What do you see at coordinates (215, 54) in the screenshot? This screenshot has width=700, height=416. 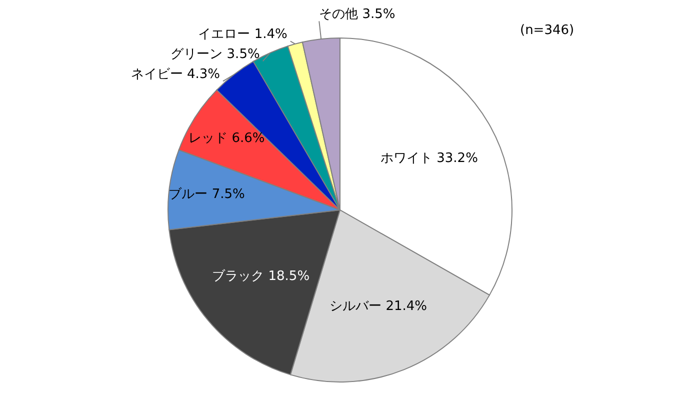 I see `slice-label: グリーン 3.5%` at bounding box center [215, 54].